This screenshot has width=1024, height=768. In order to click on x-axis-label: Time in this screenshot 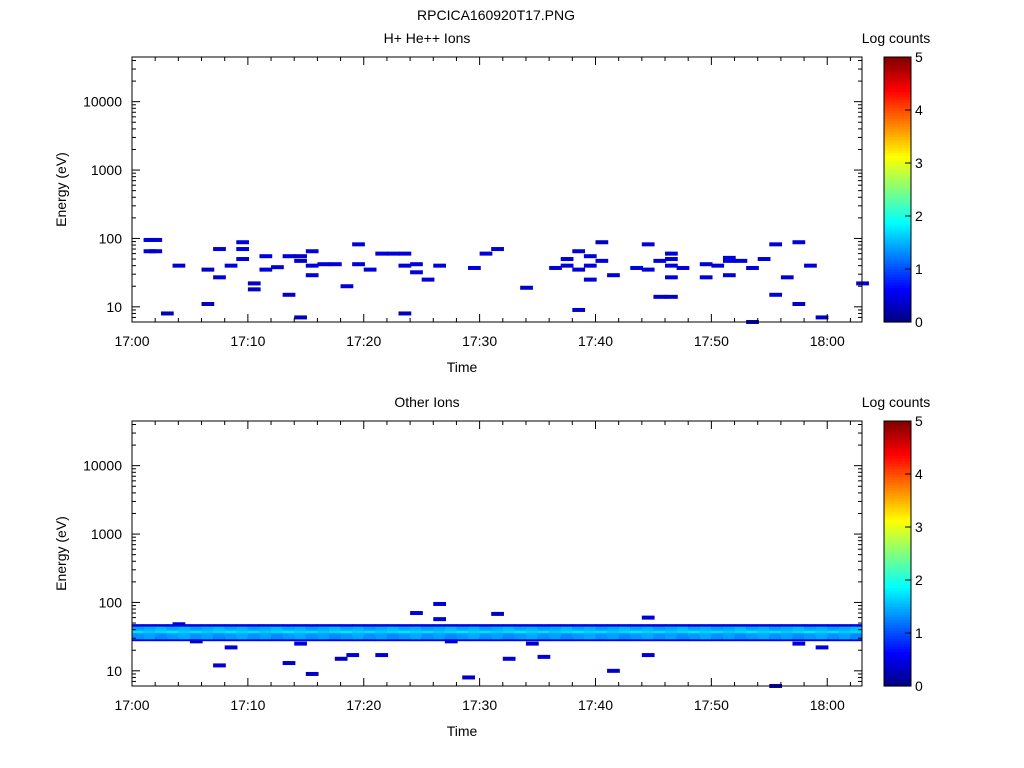, I will do `click(462, 731)`.